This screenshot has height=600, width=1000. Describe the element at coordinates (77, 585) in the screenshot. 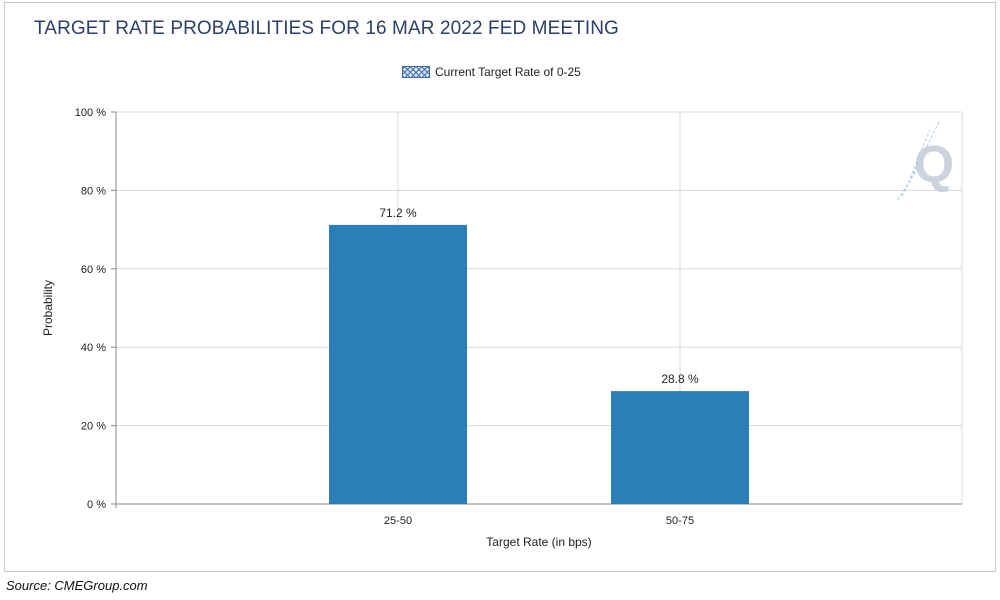

I see `source-note: Source: CMEGroup.com` at that location.